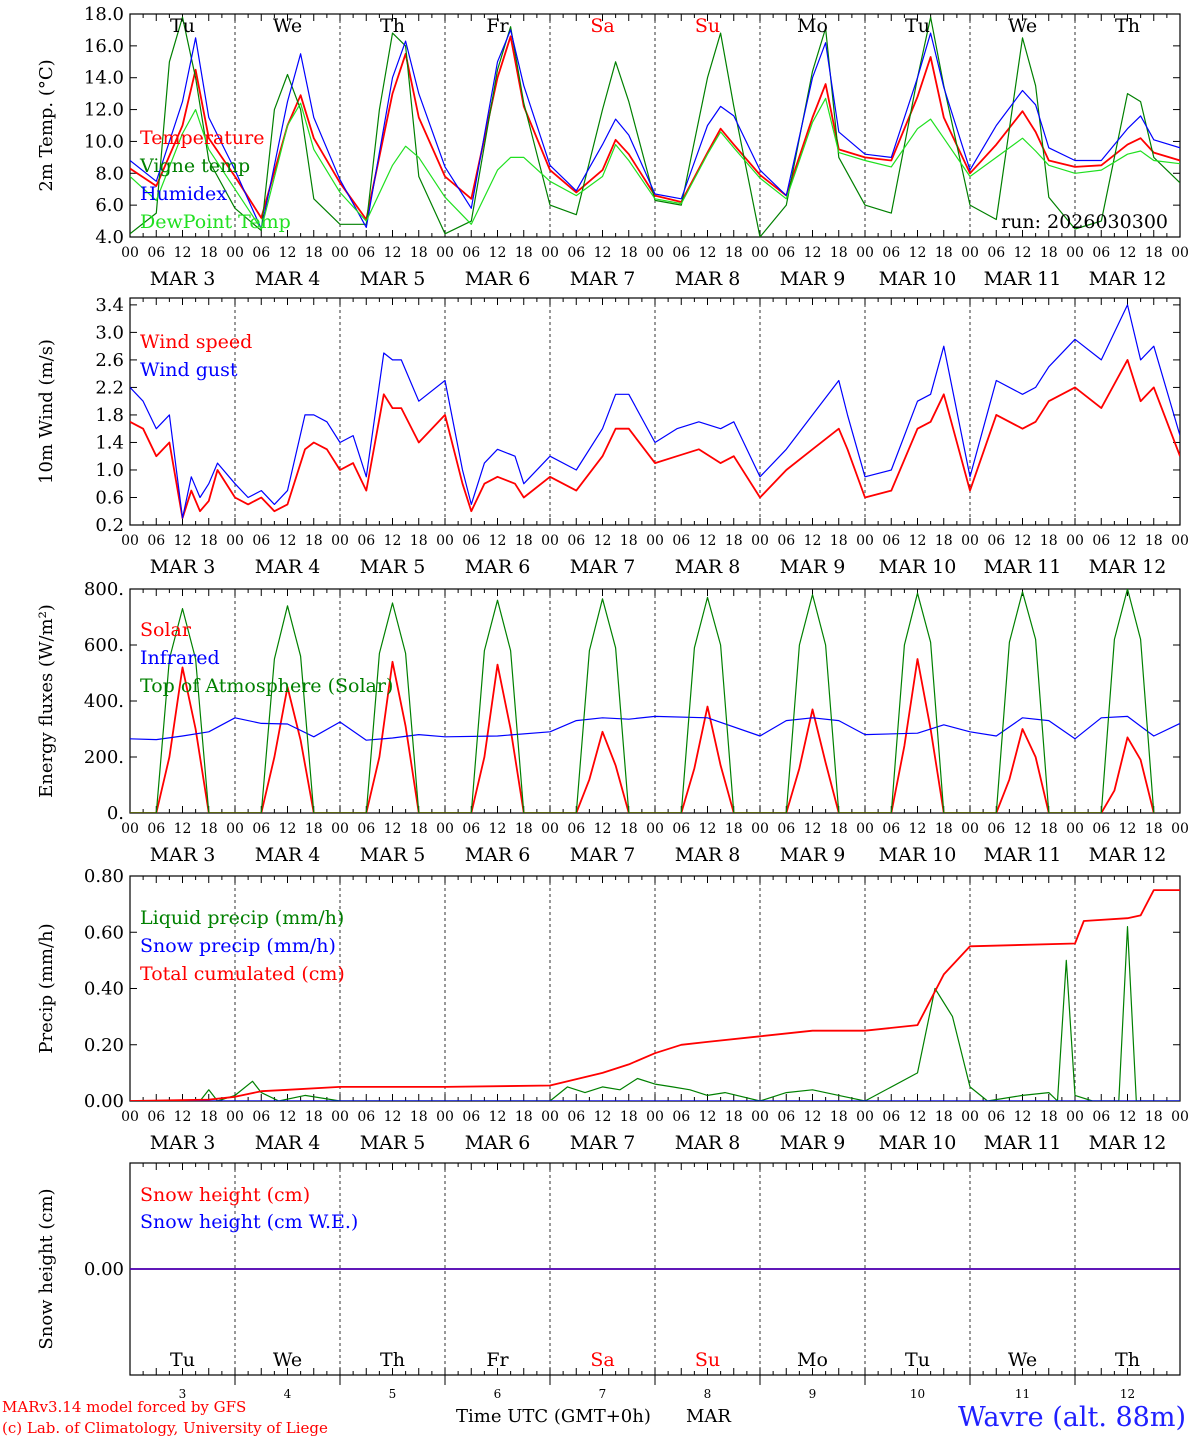 The image size is (1194, 1440). What do you see at coordinates (104, 989) in the screenshot?
I see `y-tick-label: 0.40` at bounding box center [104, 989].